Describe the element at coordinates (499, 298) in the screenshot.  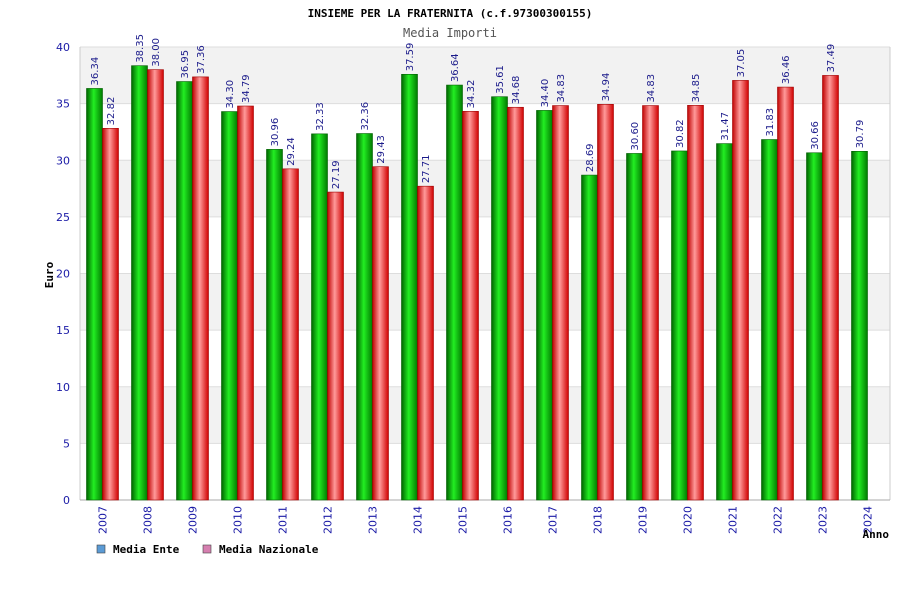
I see `bar-media-ente-2016` at that location.